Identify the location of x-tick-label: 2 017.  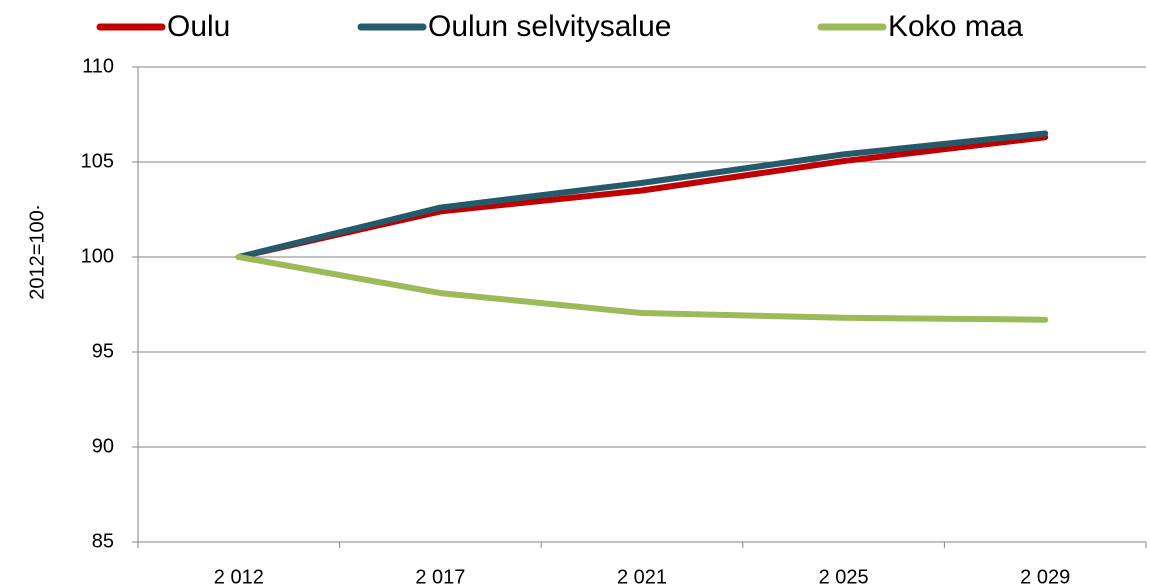
(440, 576).